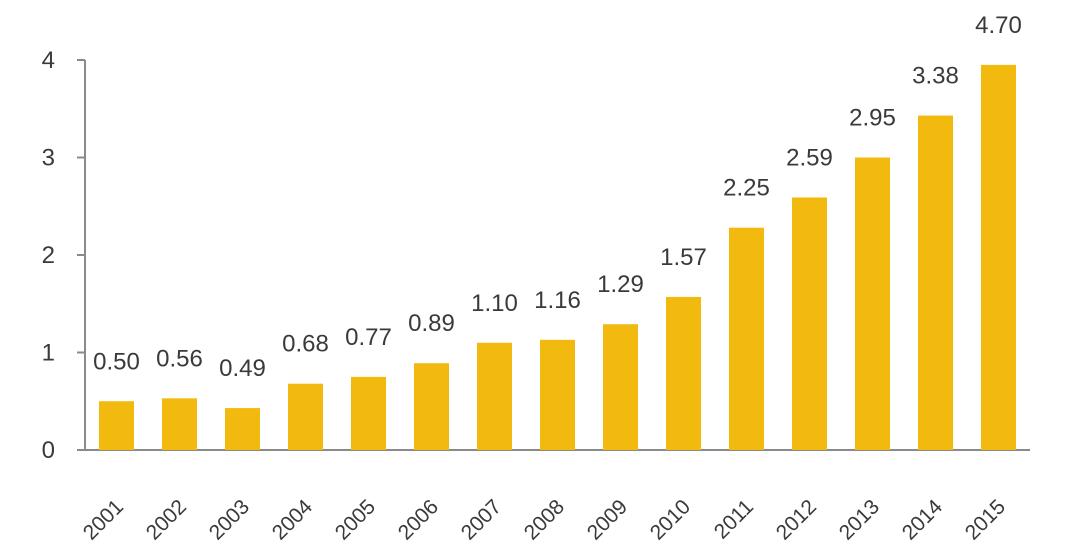 Image resolution: width=1080 pixels, height=555 pixels. What do you see at coordinates (355, 519) in the screenshot?
I see `x-tick-label: 2005` at bounding box center [355, 519].